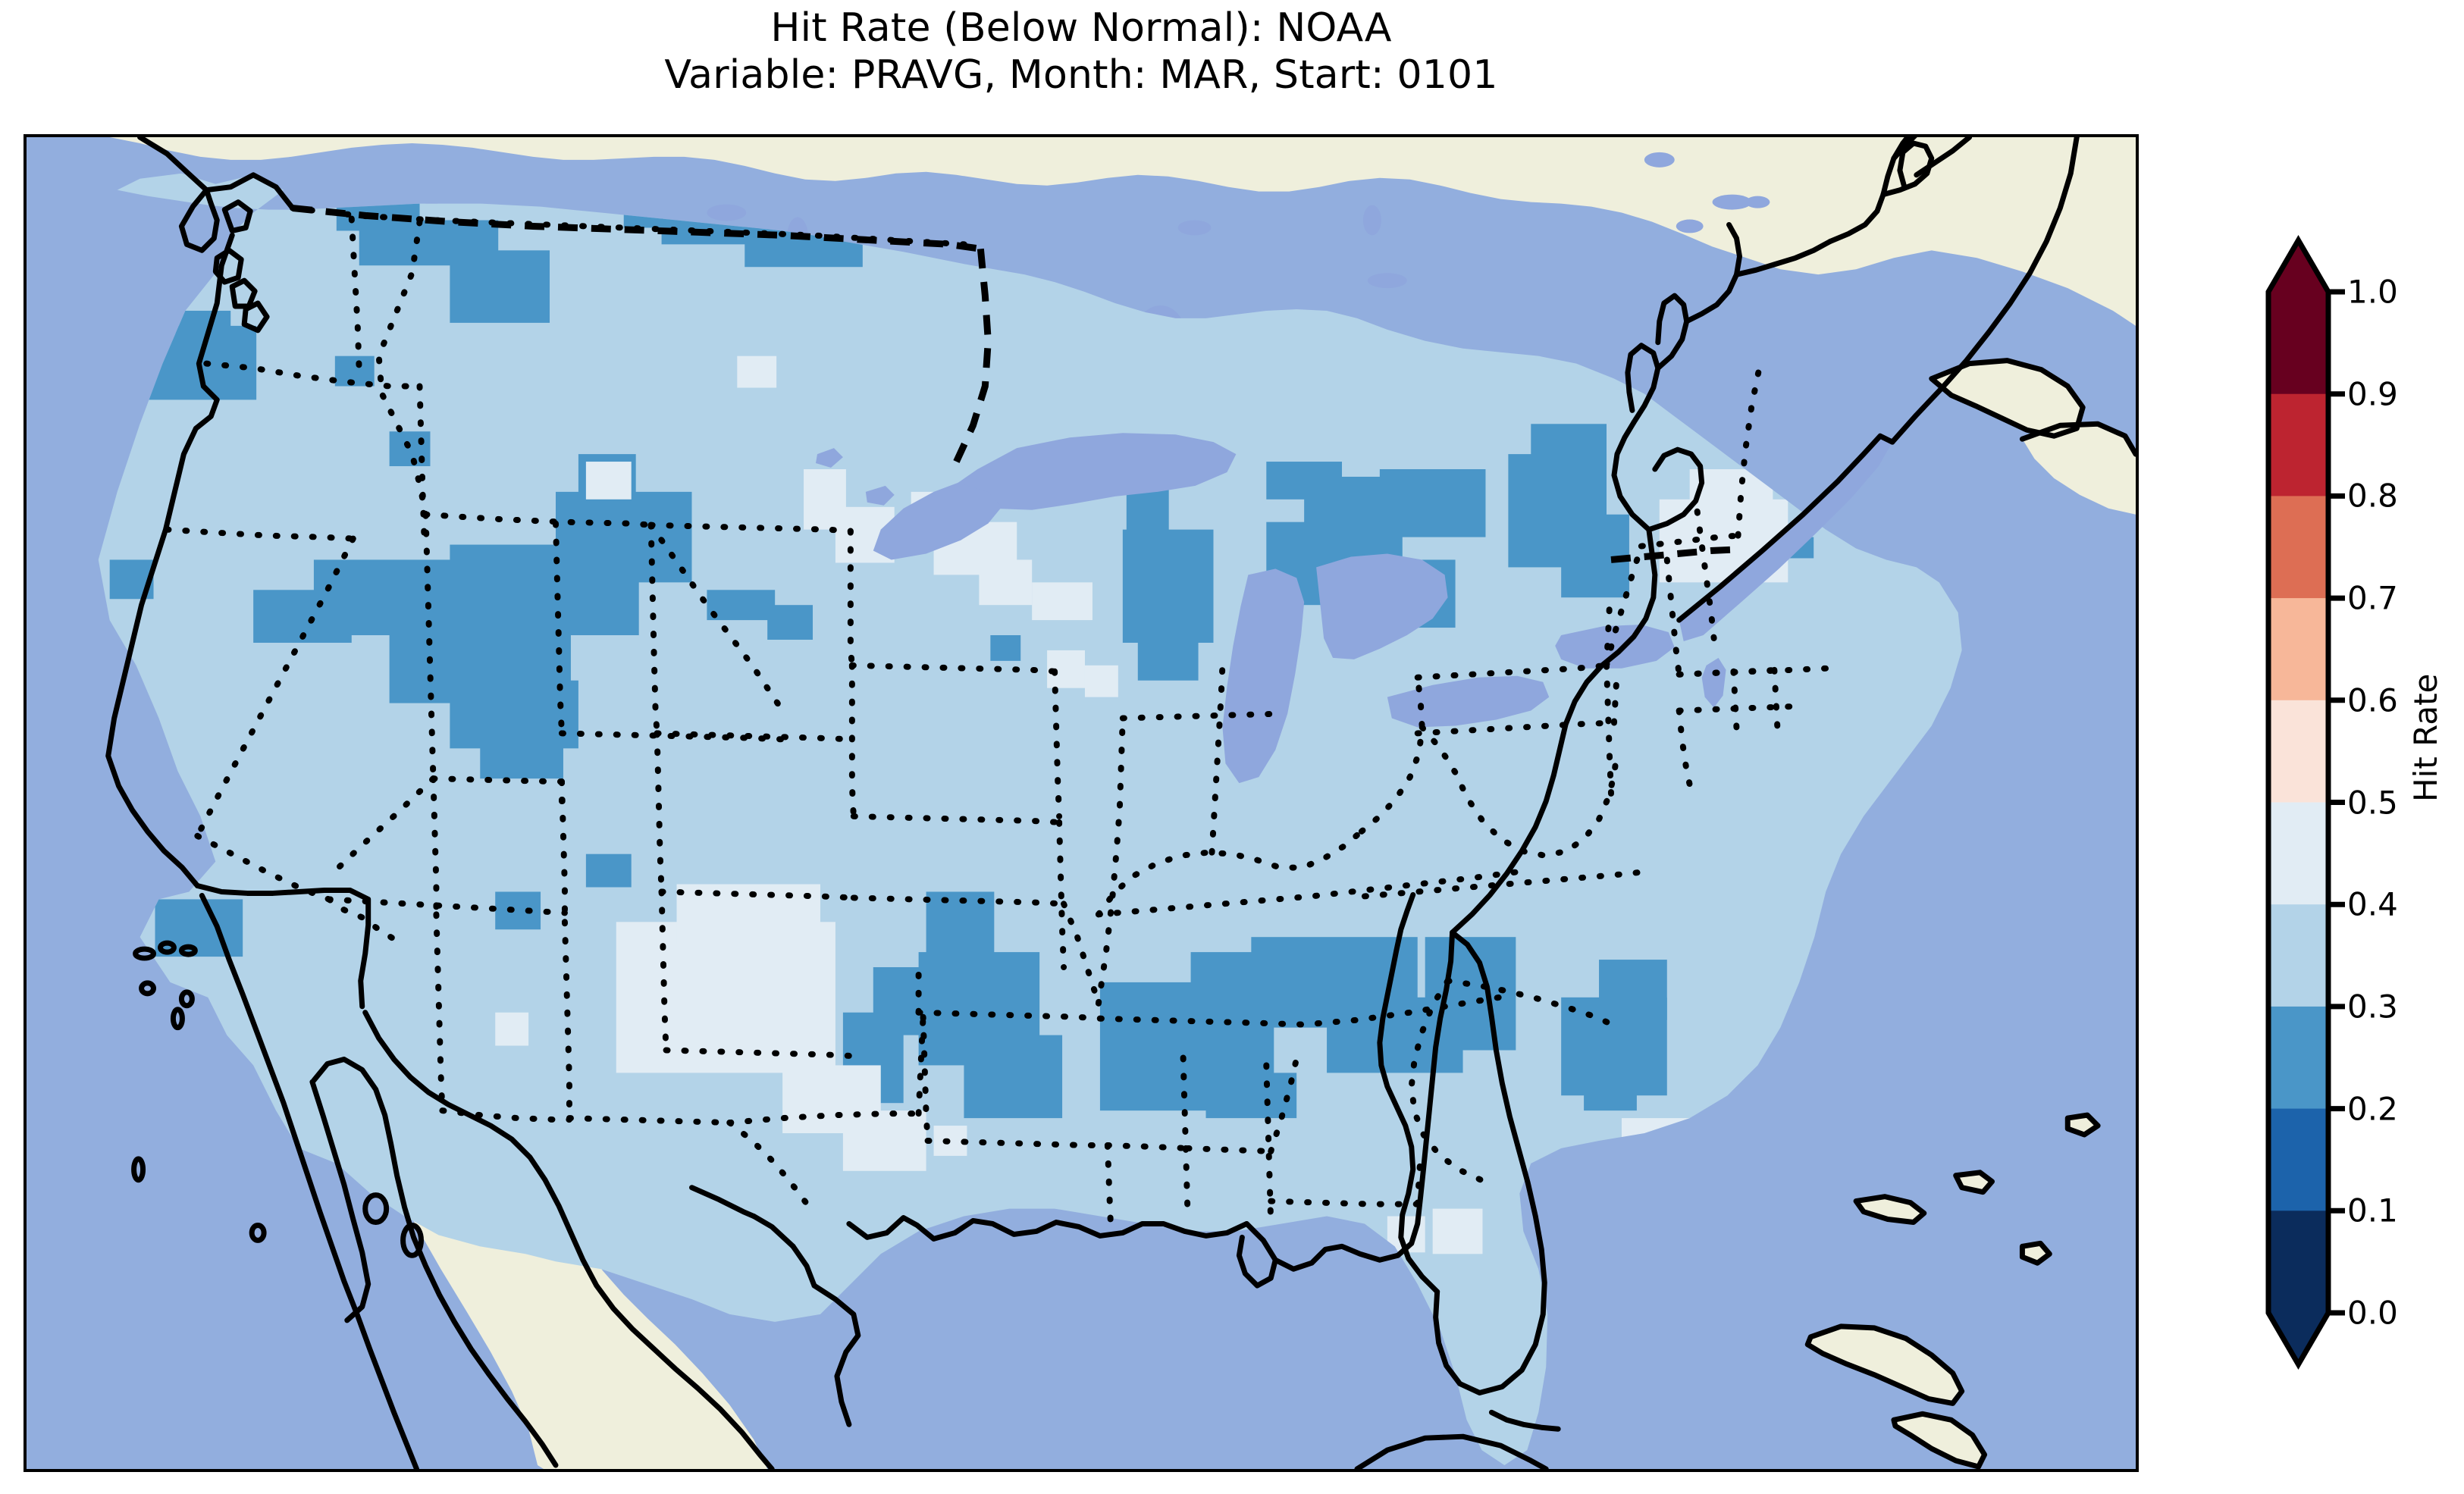 The width and height of the screenshot is (2464, 1494). I want to click on colorbar-tick-0-4: 0.4, so click(2372, 904).